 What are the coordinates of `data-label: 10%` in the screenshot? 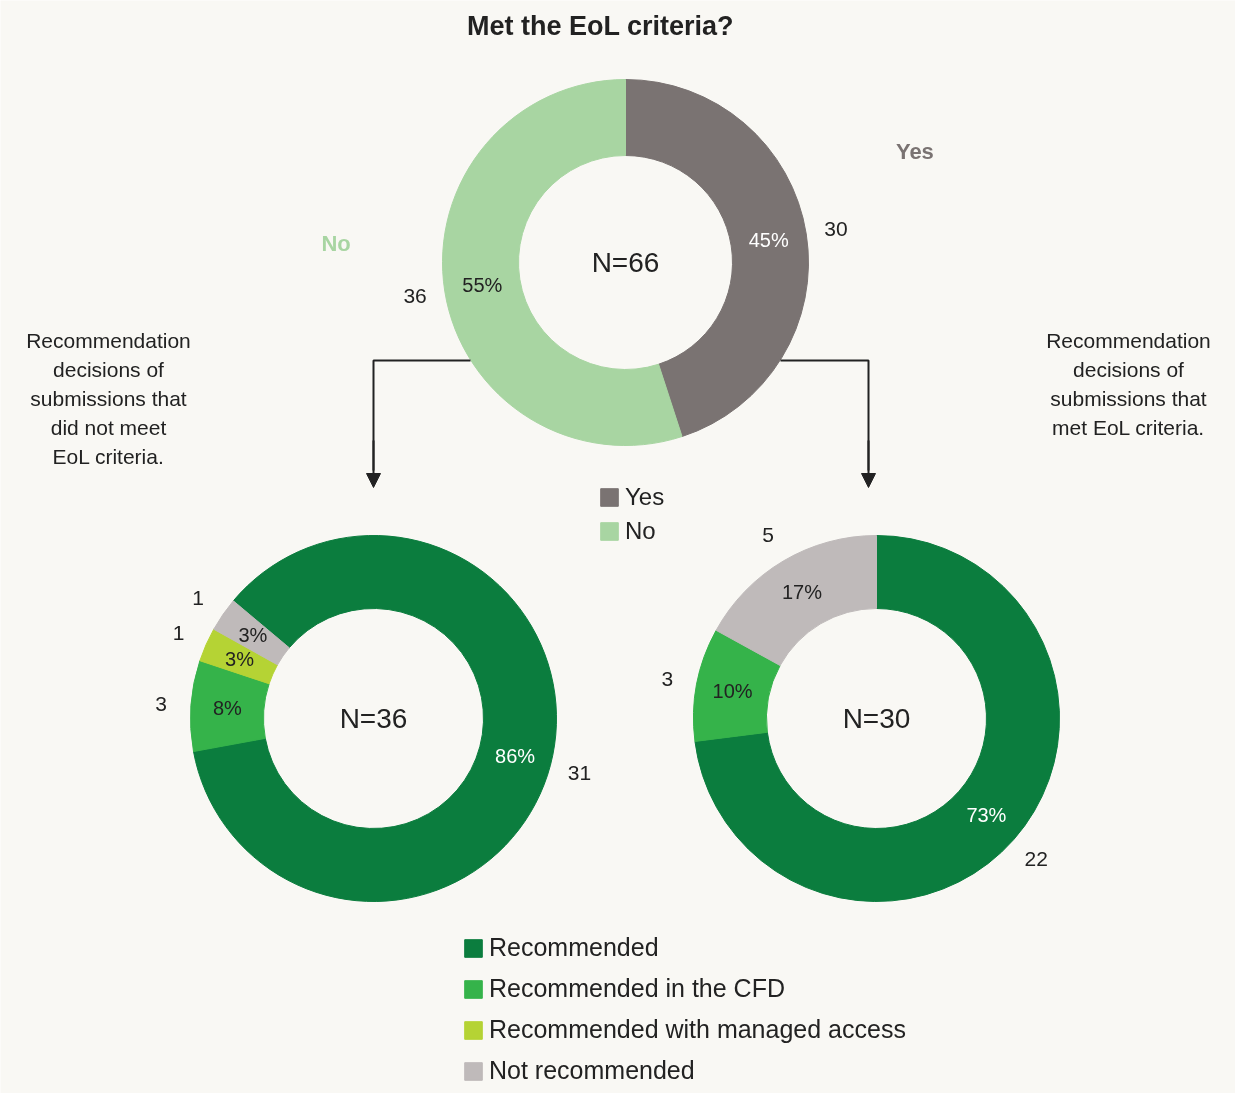 It's located at (732, 691).